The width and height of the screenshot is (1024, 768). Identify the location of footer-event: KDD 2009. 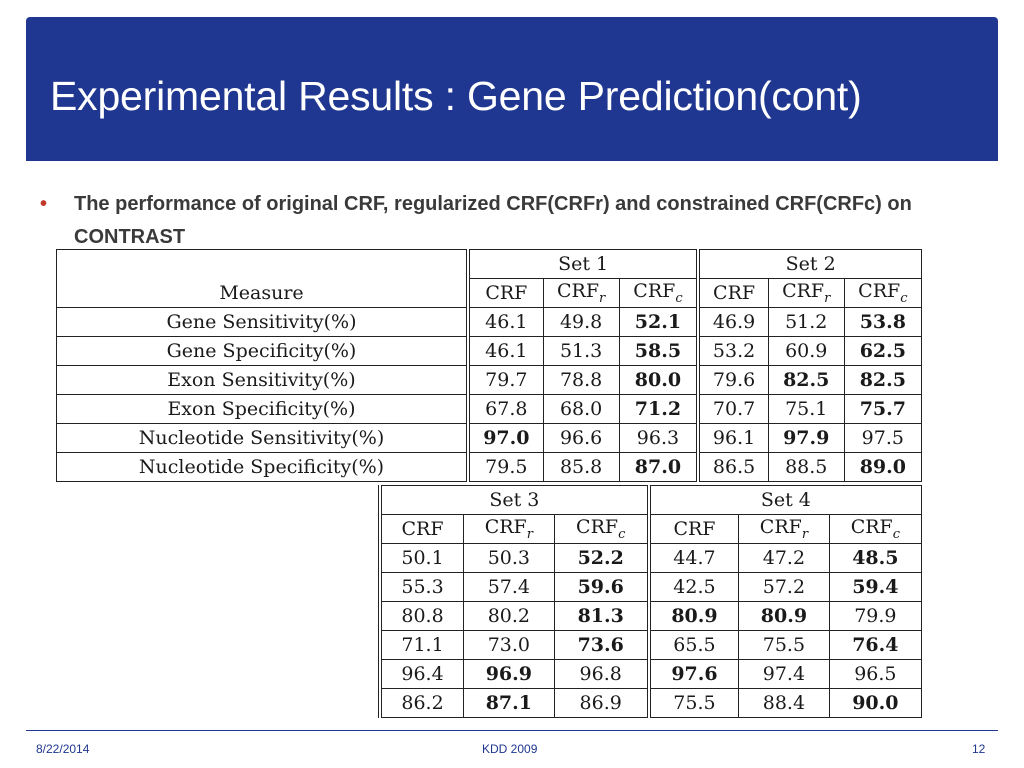
(510, 749).